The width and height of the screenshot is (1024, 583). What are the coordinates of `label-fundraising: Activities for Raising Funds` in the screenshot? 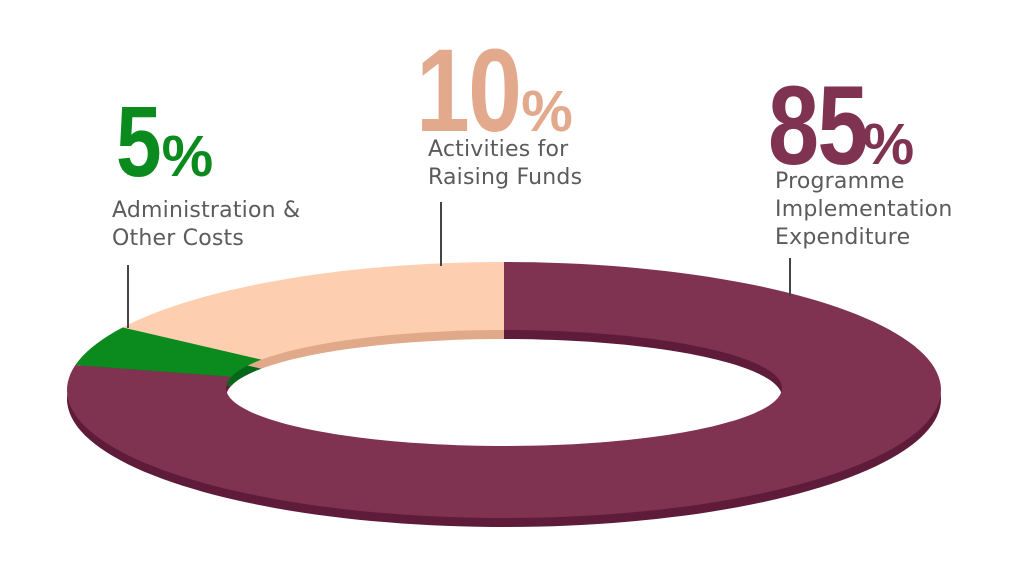 It's located at (505, 164).